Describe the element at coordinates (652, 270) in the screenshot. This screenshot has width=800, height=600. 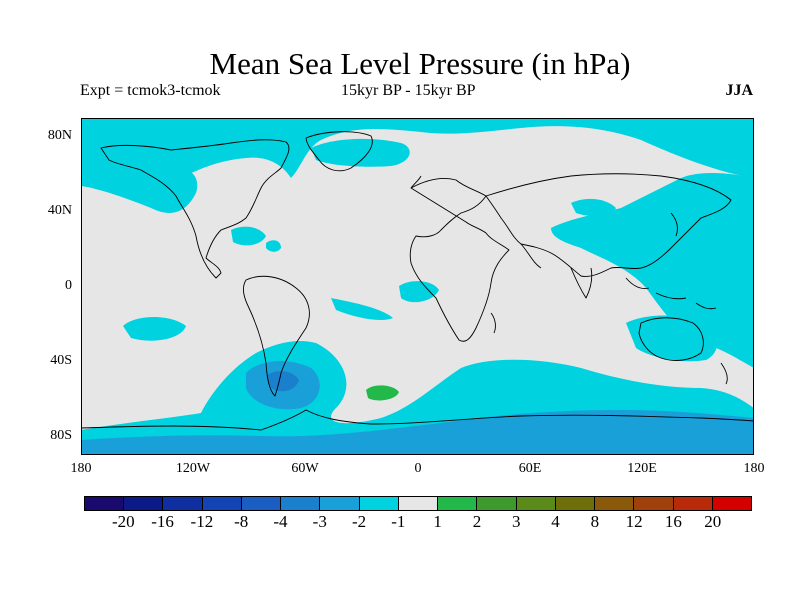
I see `east-asia-anomaly` at that location.